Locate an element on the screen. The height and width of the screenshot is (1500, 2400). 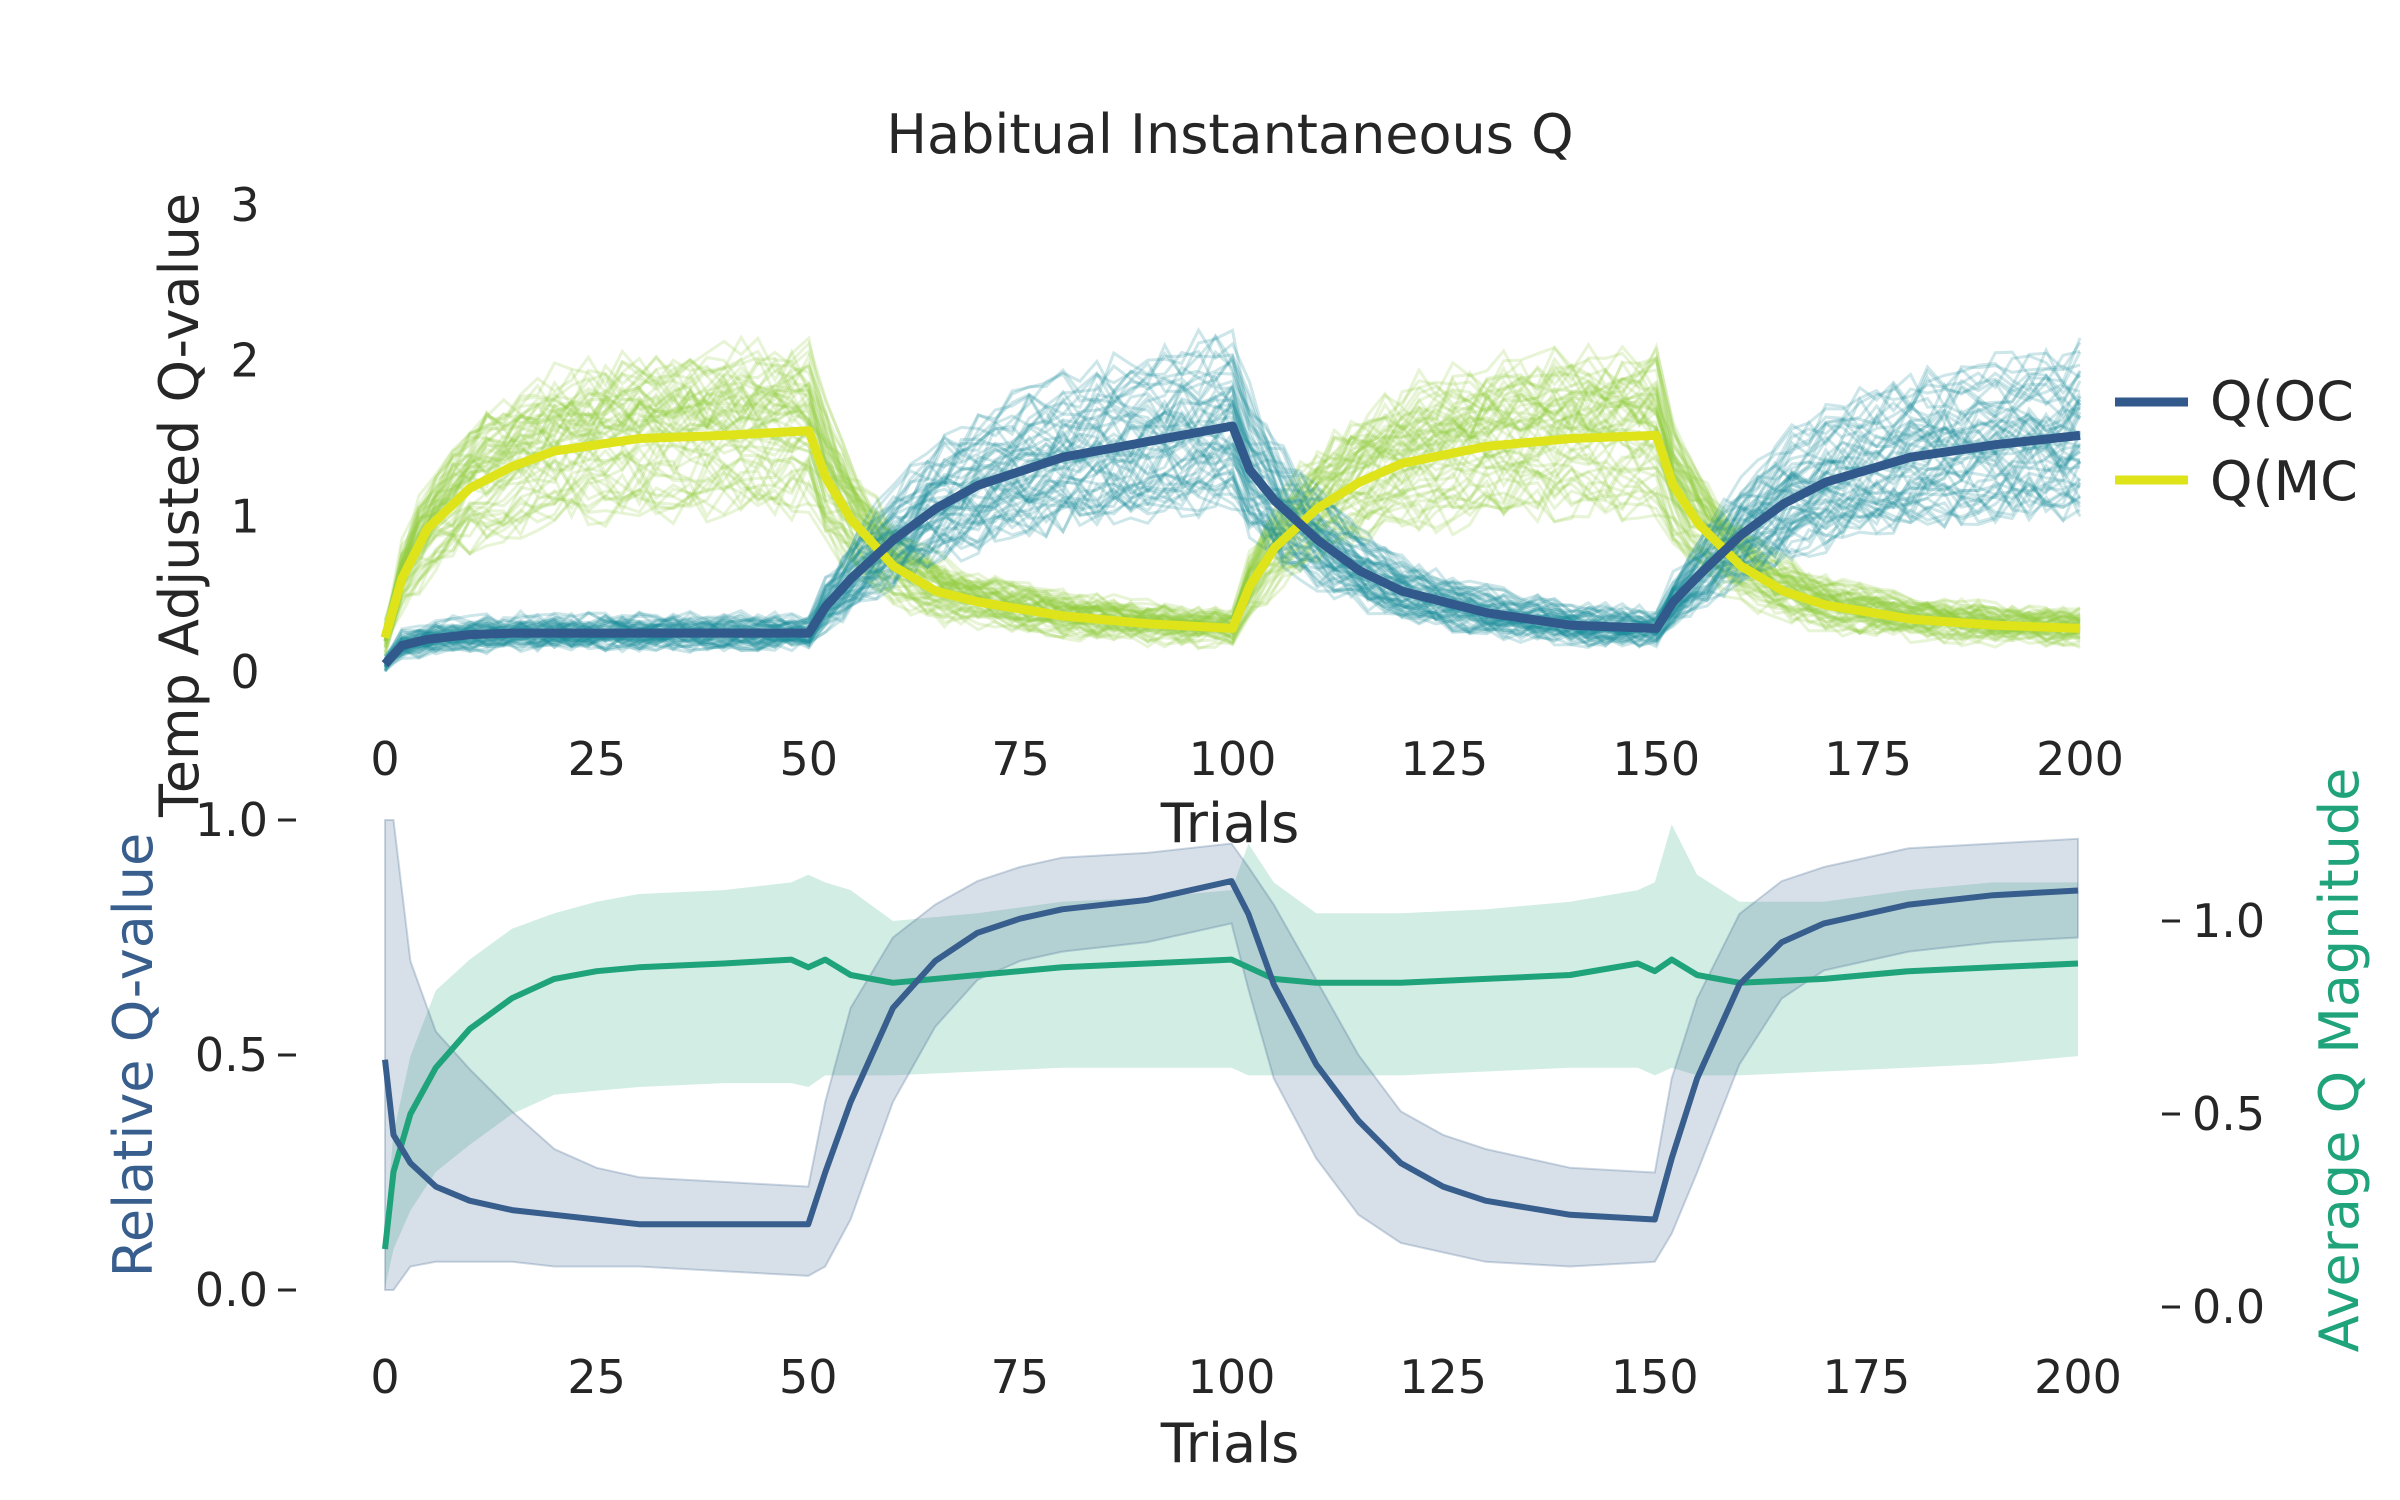
top-x-tick: 100 is located at coordinates (1233, 759).